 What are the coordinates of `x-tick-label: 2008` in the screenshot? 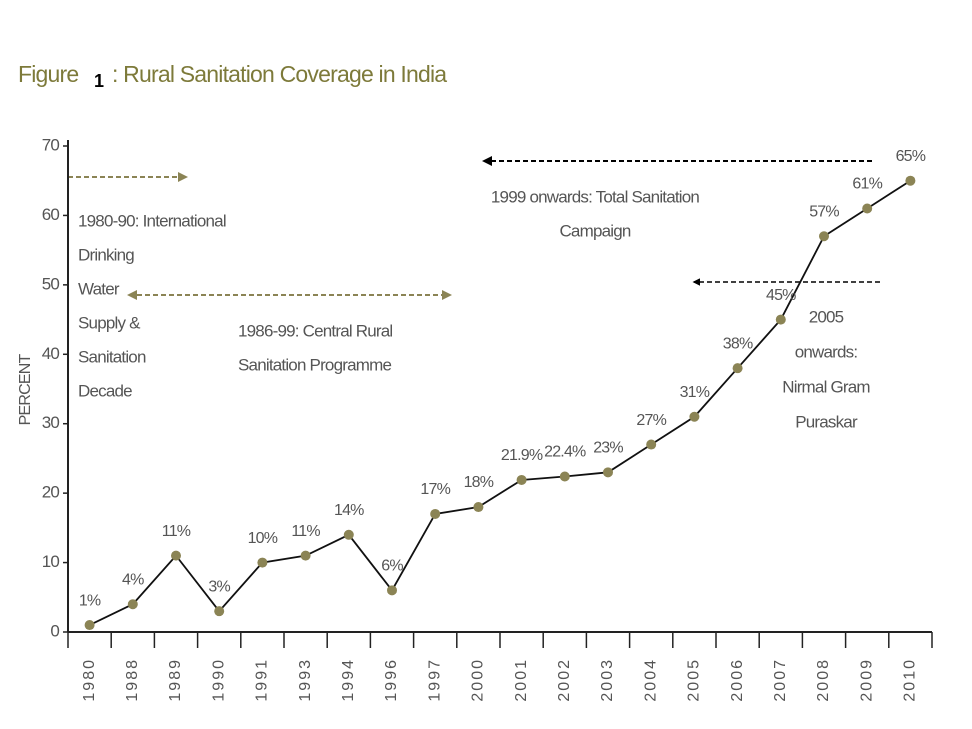 It's located at (823, 680).